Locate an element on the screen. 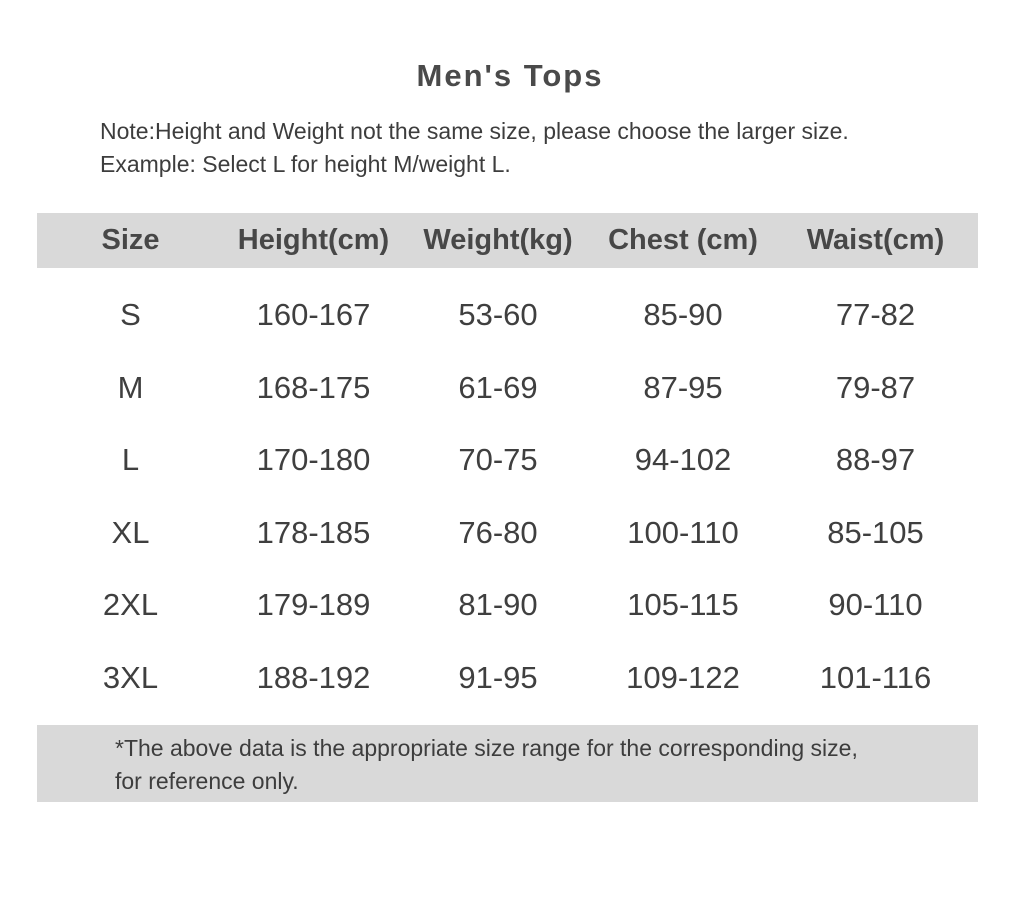 Image resolution: width=1020 pixels, height=900 pixels. table-row: S 160-167 53-60 85-90 77-82 is located at coordinates (507, 315).